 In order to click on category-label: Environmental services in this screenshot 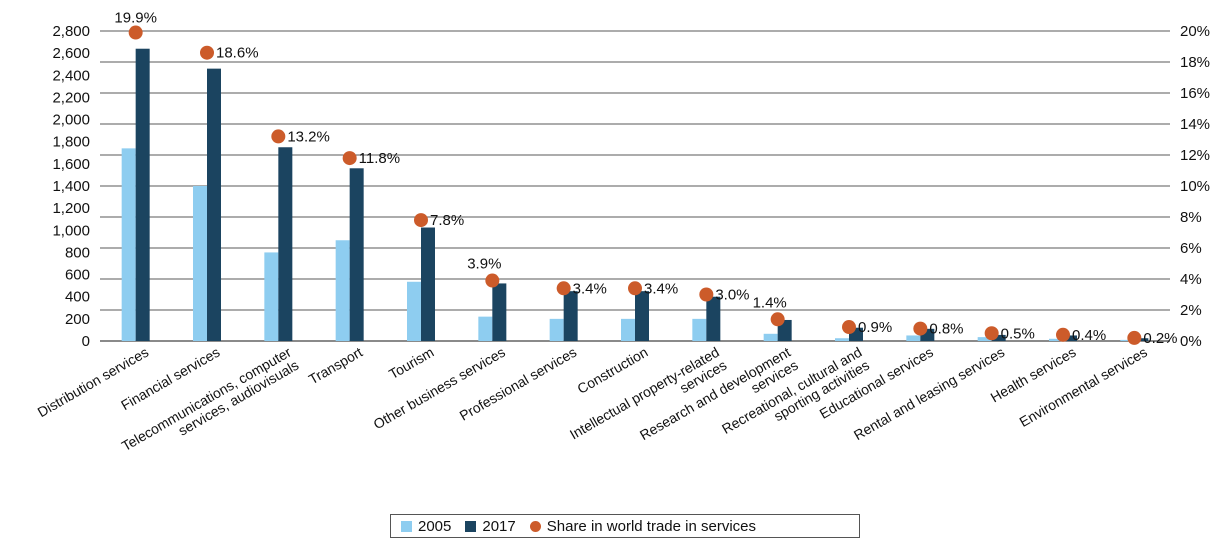, I will do `click(1082, 387)`.